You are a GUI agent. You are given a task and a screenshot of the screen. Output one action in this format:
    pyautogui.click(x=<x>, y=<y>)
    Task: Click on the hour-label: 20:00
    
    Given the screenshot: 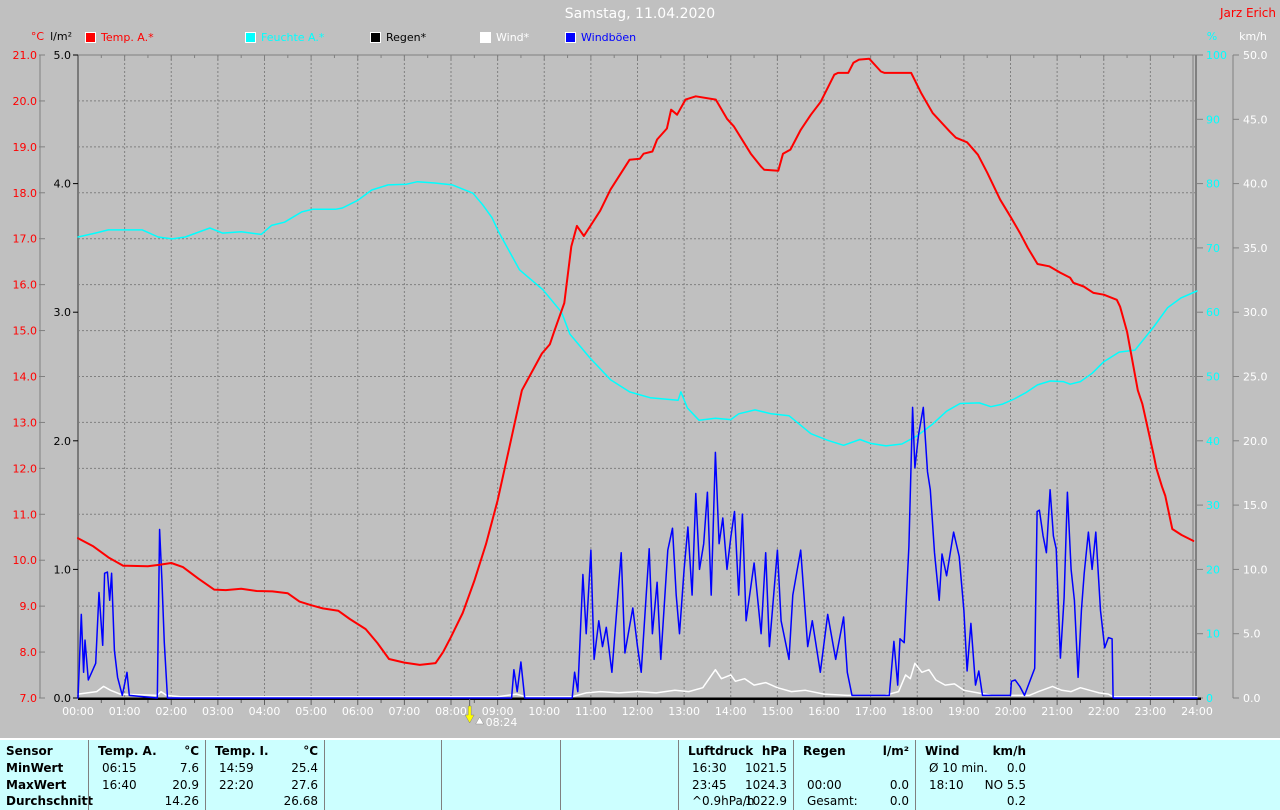 What is the action you would take?
    pyautogui.click(x=1011, y=711)
    